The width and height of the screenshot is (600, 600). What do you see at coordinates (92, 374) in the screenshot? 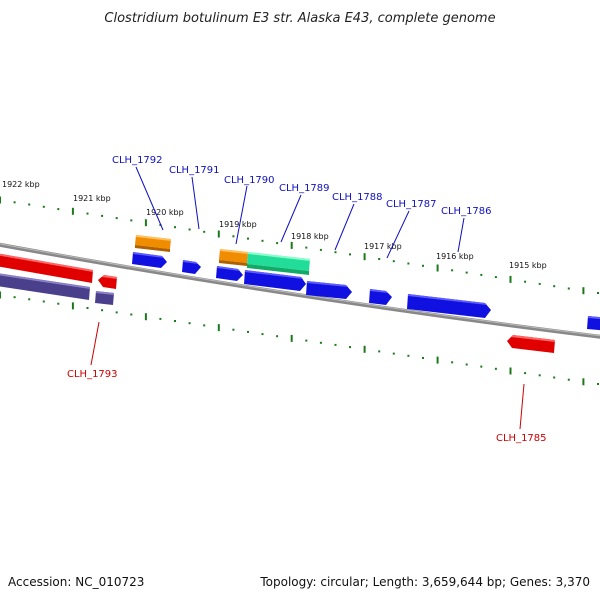
I see `gene-label-clh-1793: CLH_1793` at bounding box center [92, 374].